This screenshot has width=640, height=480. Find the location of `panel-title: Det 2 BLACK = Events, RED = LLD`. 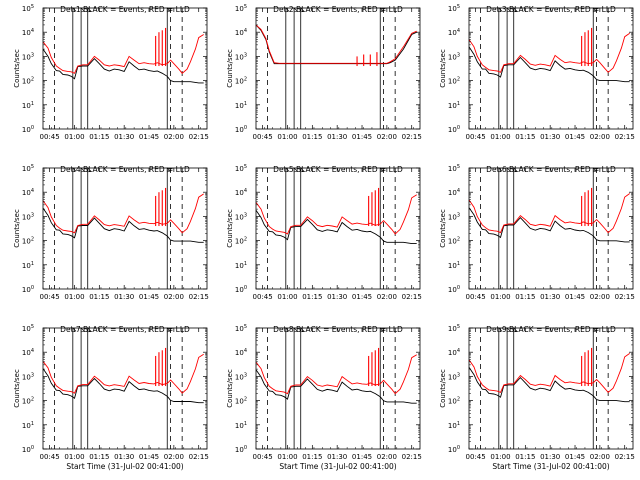

panel-title: Det 2 BLACK = Events, RED = LLD is located at coordinates (338, 9).